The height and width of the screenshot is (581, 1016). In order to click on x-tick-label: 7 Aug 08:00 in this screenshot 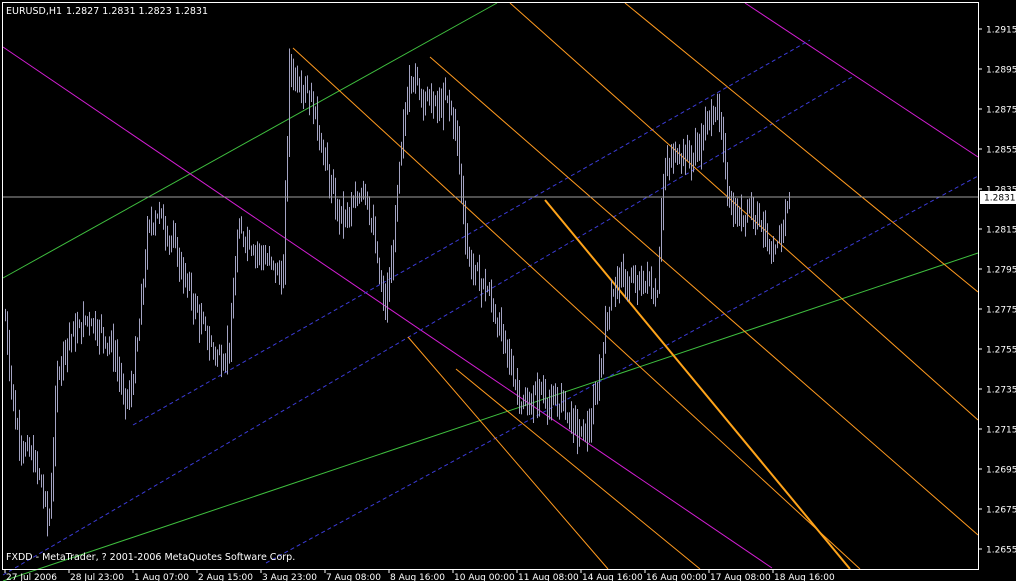, I will do `click(353, 577)`.